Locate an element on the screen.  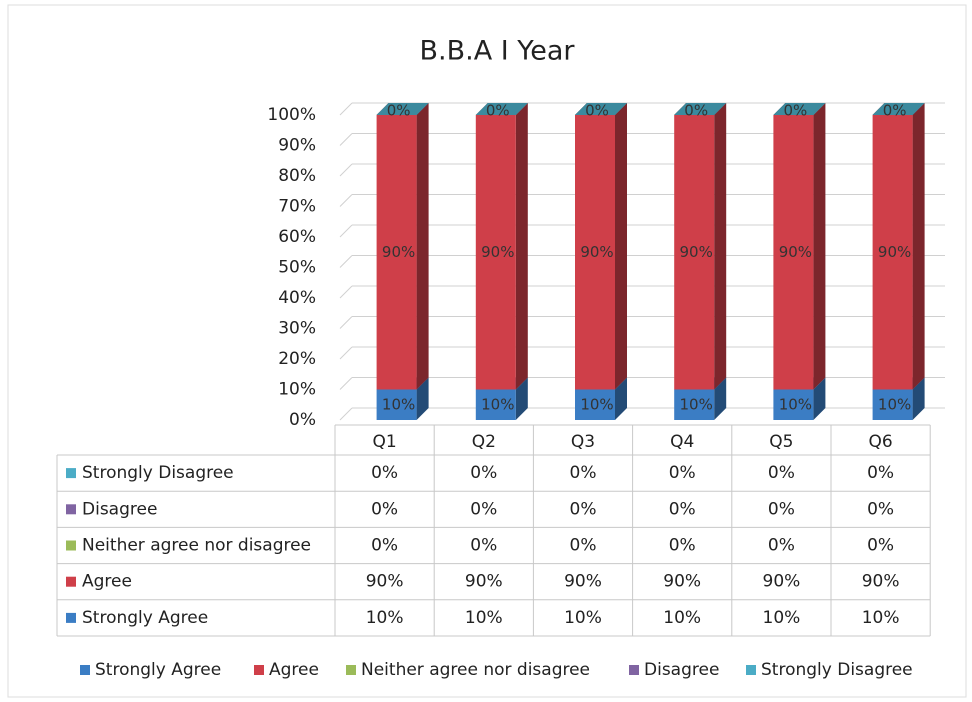
y-tick-label: 90% is located at coordinates (297, 146).